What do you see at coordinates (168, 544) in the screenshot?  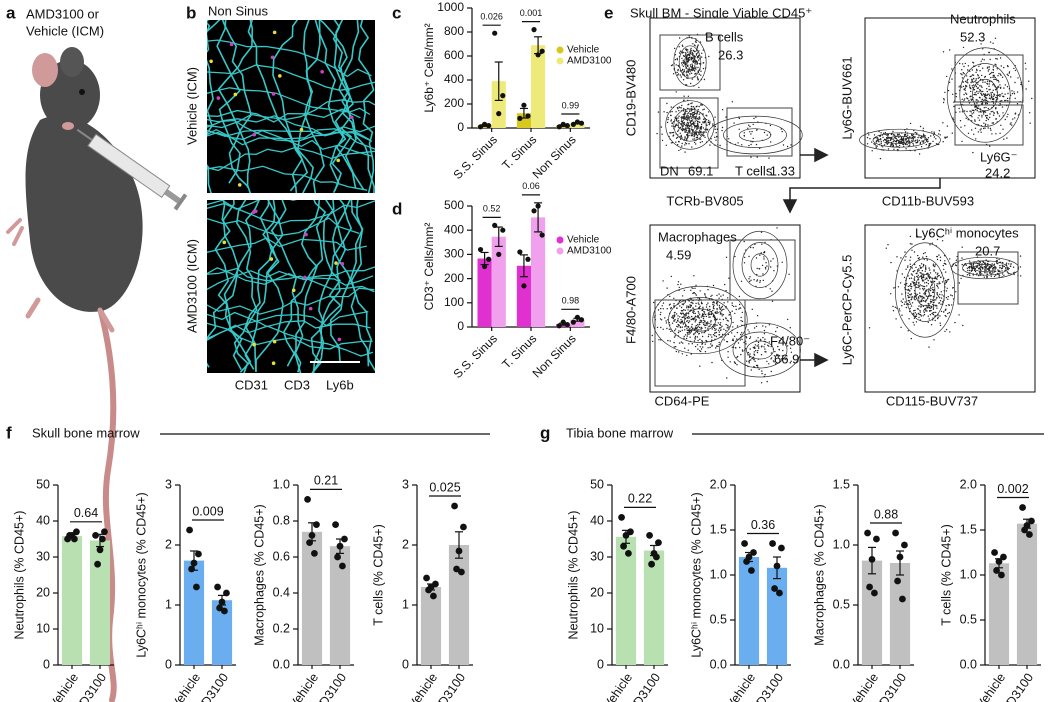 I see `y-tick-label: 2` at bounding box center [168, 544].